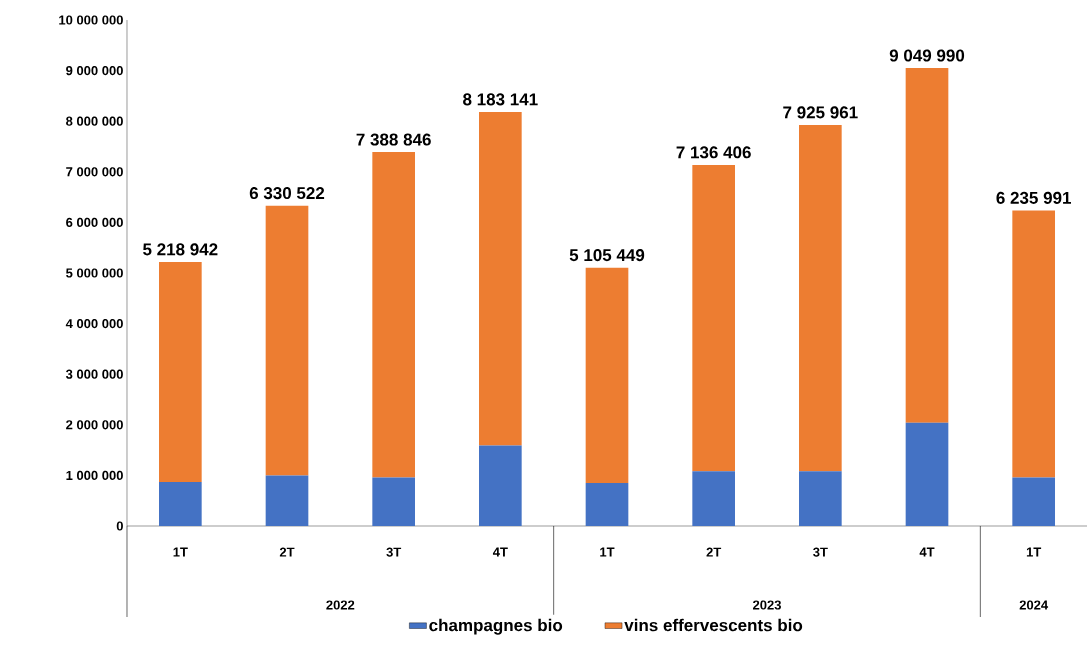  Describe the element at coordinates (713, 152) in the screenshot. I see `total-label: 7 136 406` at that location.